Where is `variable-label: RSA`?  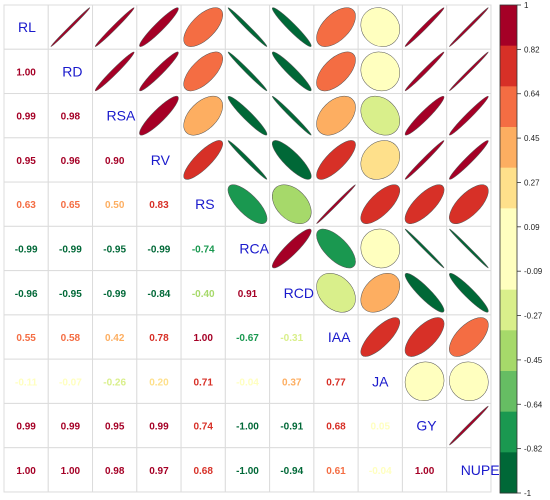 variable-label: RSA is located at coordinates (121, 116).